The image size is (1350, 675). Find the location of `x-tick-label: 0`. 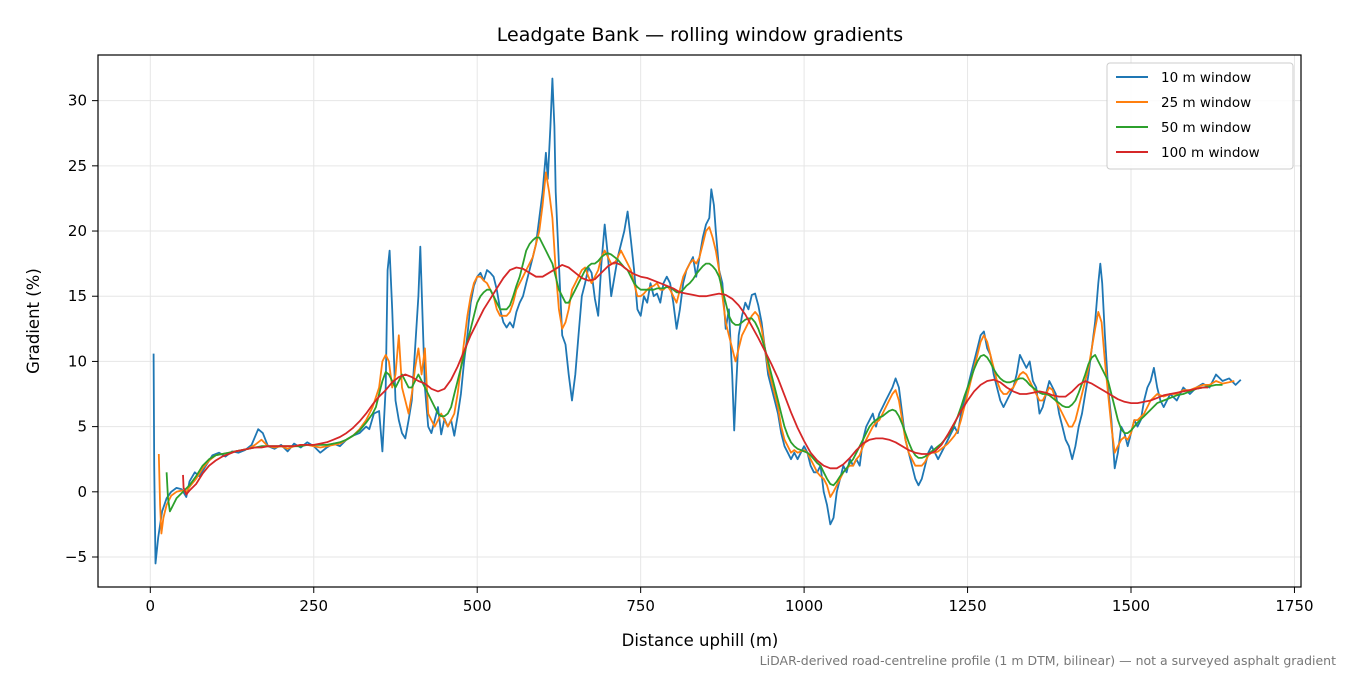

x-tick-label: 0 is located at coordinates (151, 606).